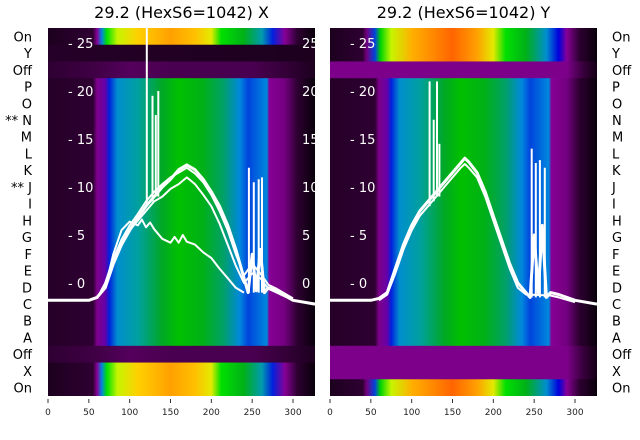 This screenshot has width=640, height=440. I want to click on heatmap-row-k, so click(464, 170).